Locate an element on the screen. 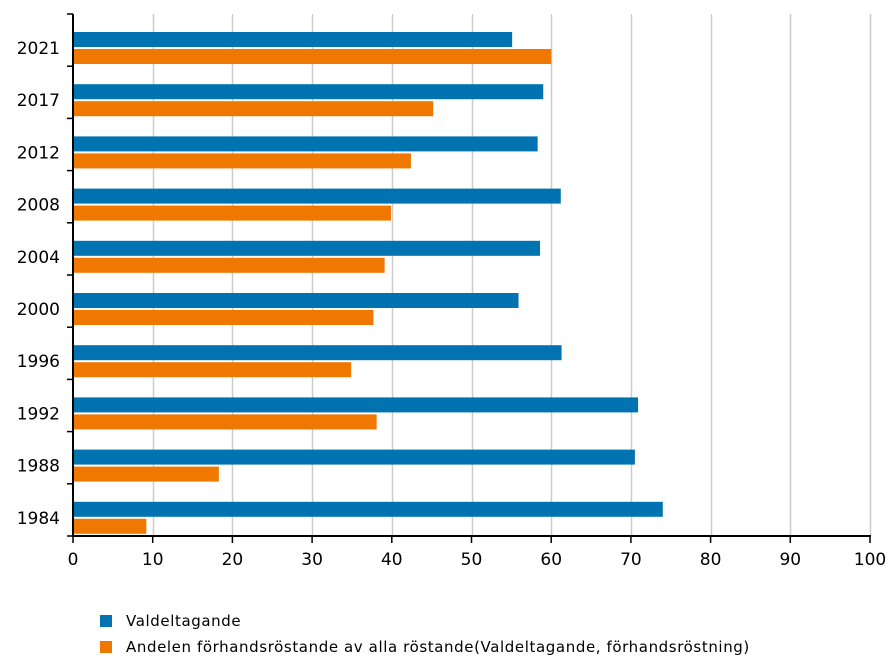 This screenshot has width=888, height=662. x-tick-label: 90 is located at coordinates (790, 560).